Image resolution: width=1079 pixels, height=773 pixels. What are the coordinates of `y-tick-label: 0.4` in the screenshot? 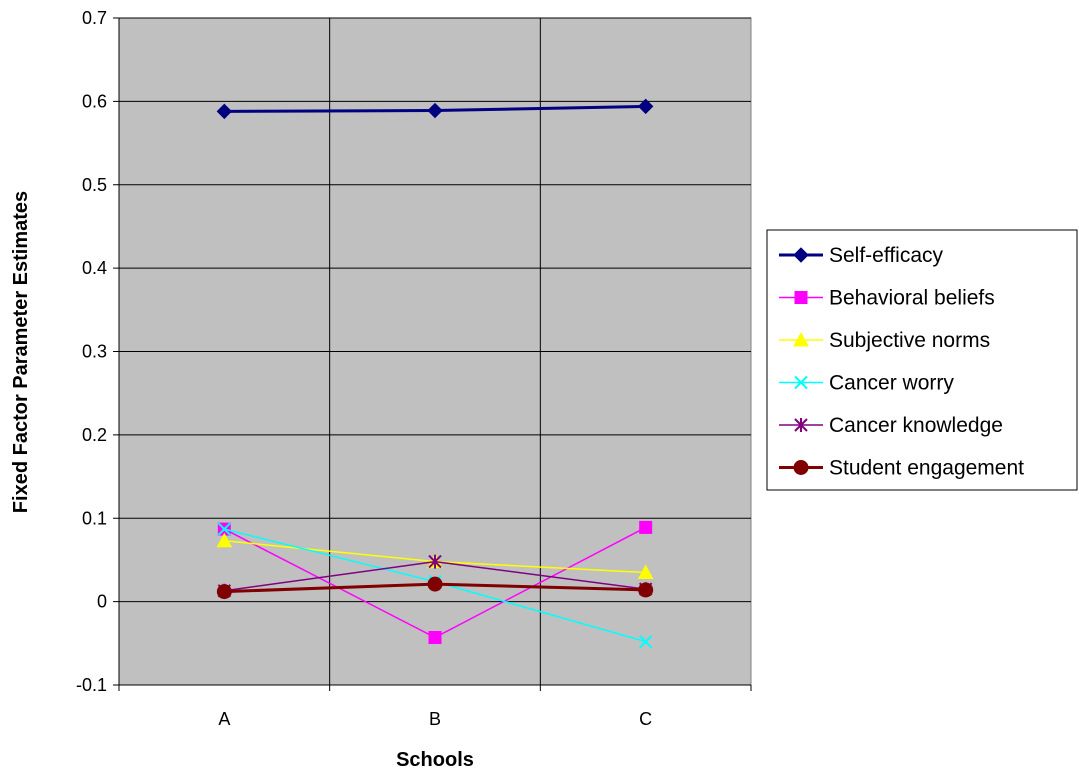 It's located at (94, 268).